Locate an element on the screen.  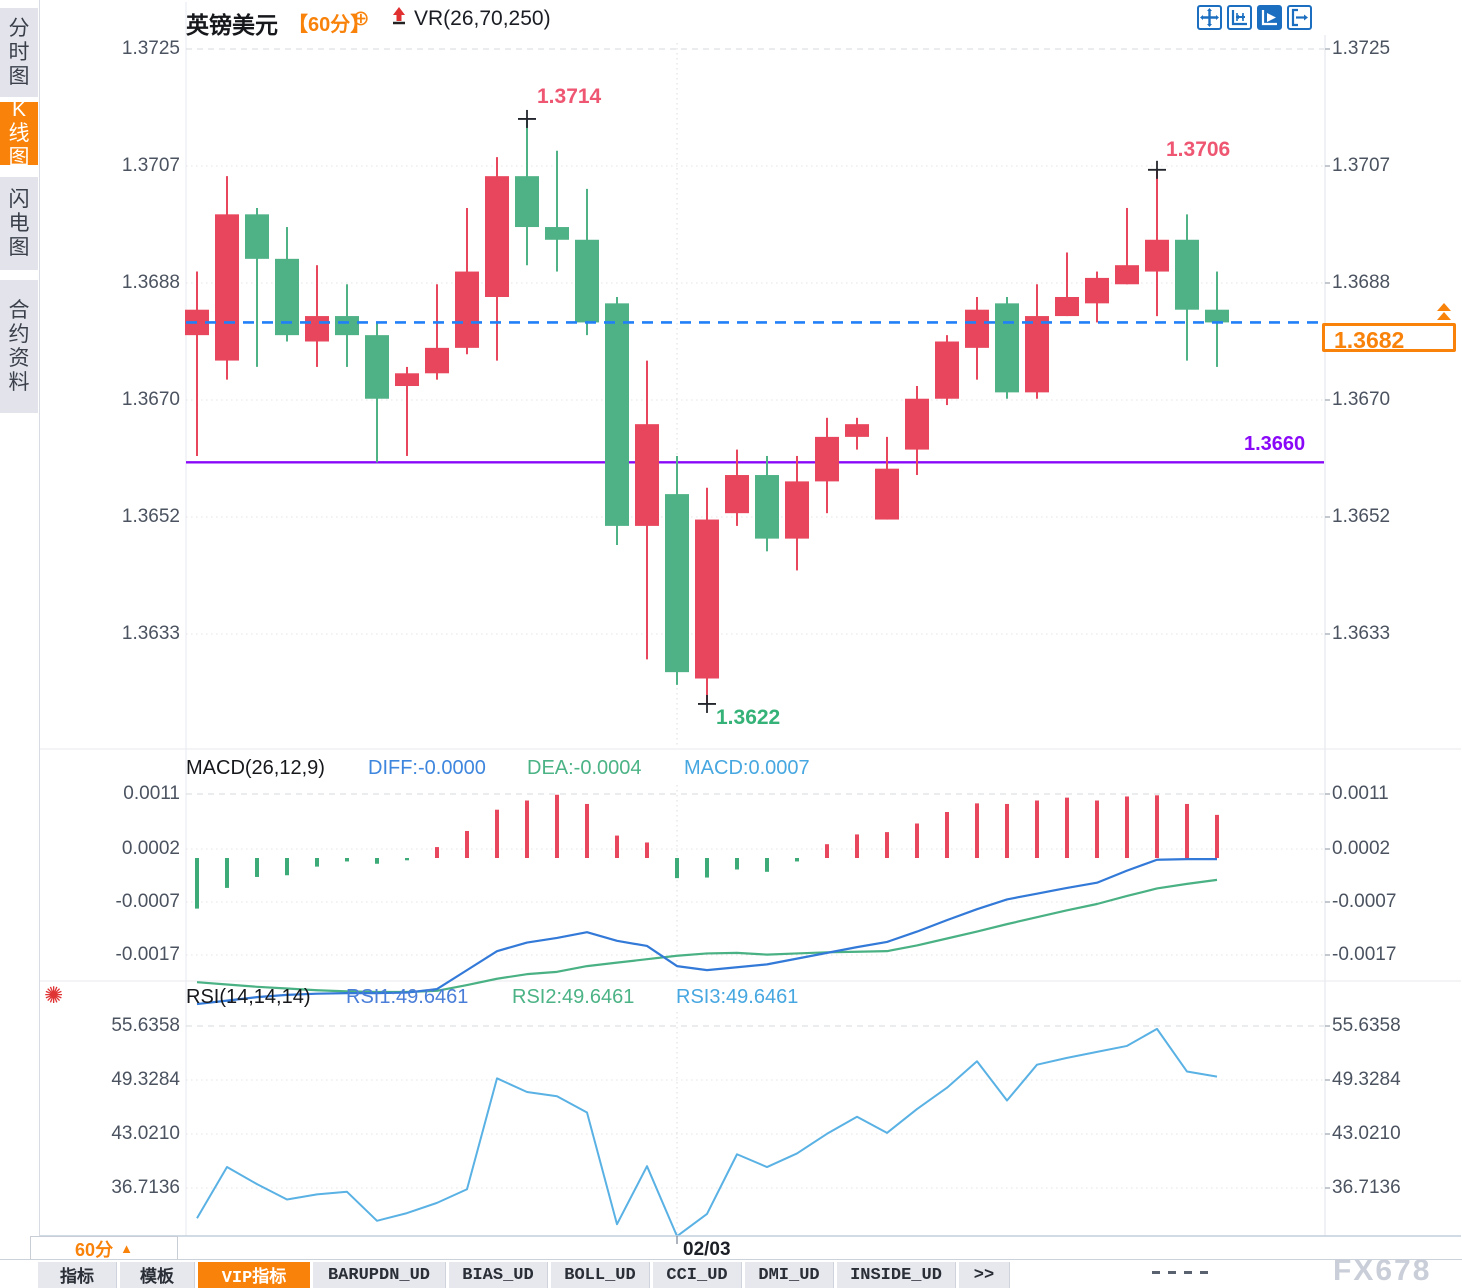
sidebar-item-char: 电 is located at coordinates (19, 223).